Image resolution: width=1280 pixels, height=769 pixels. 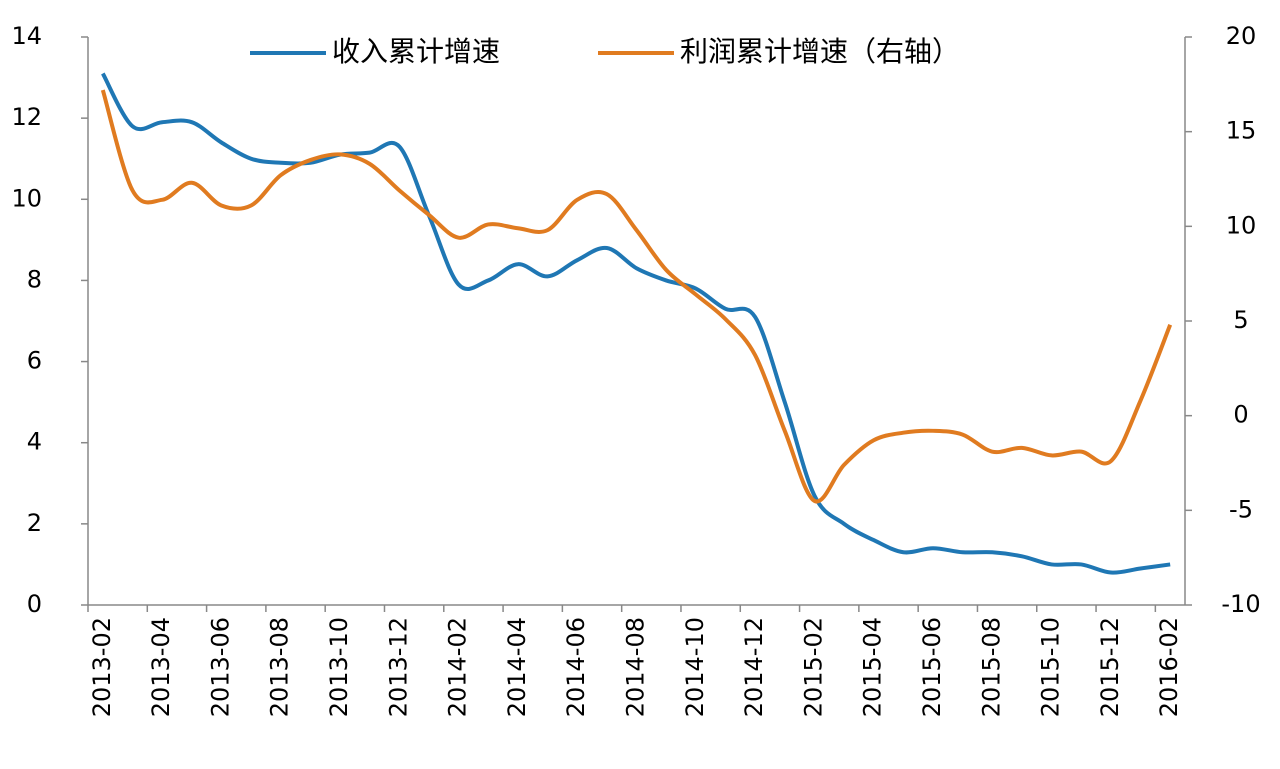 I want to click on y2-tick-label: -10, so click(x=1240, y=604).